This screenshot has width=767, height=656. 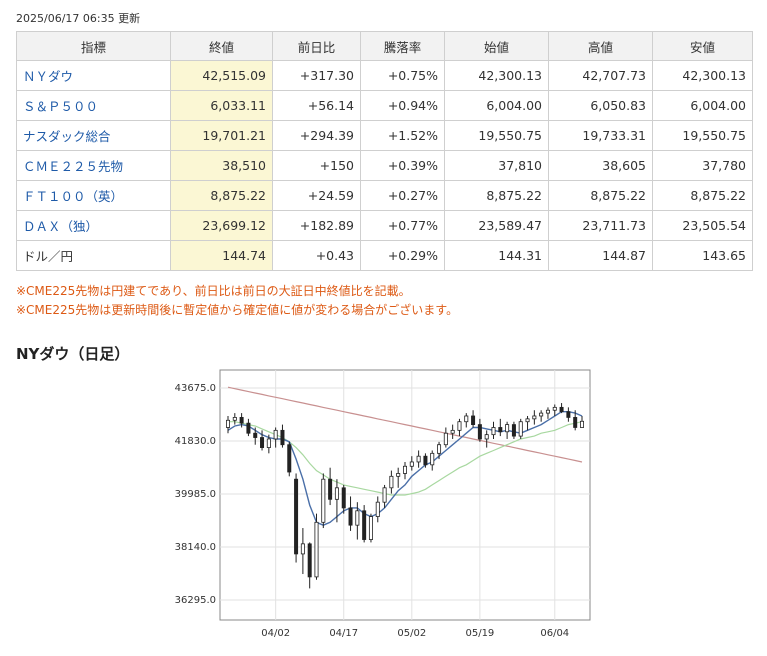 What do you see at coordinates (221, 46) in the screenshot?
I see `header-close: 終値` at bounding box center [221, 46].